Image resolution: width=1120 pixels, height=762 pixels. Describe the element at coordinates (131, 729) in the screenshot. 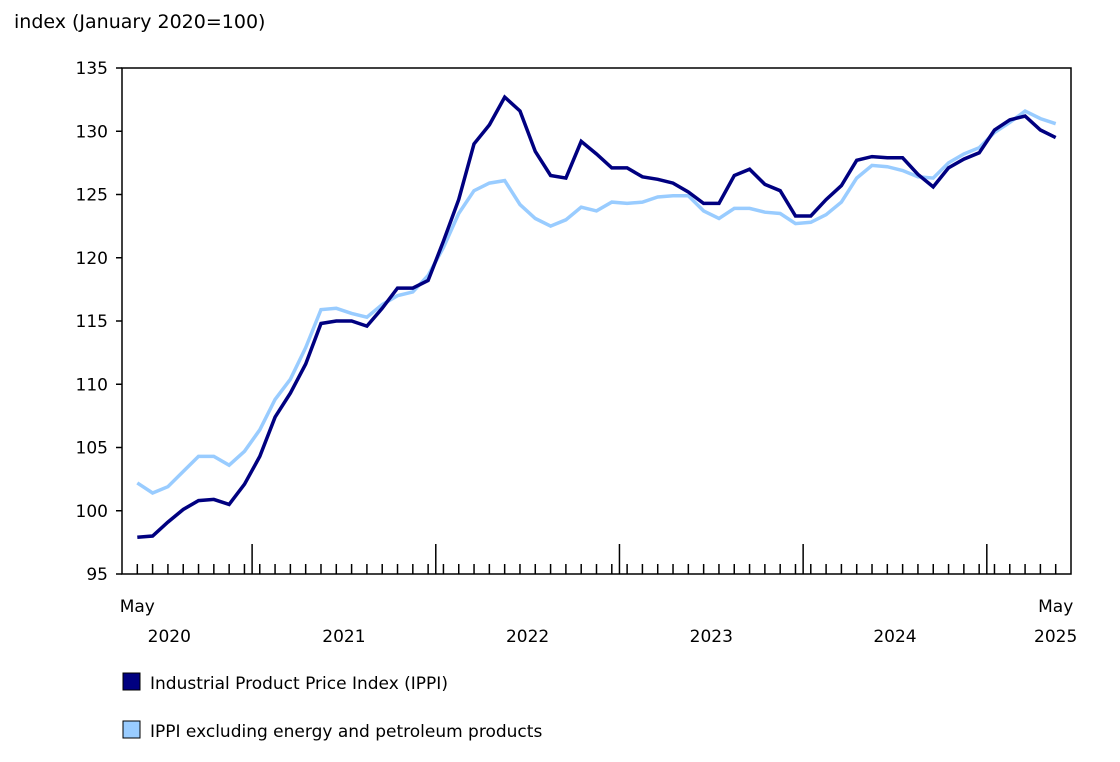

I see `legend-swatch-ippi-ex-energy` at that location.